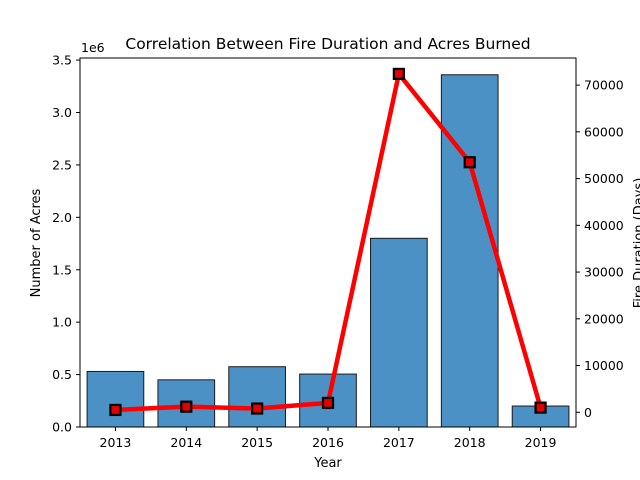 This screenshot has width=640, height=480. I want to click on y-offset-text: 1e6, so click(93, 47).